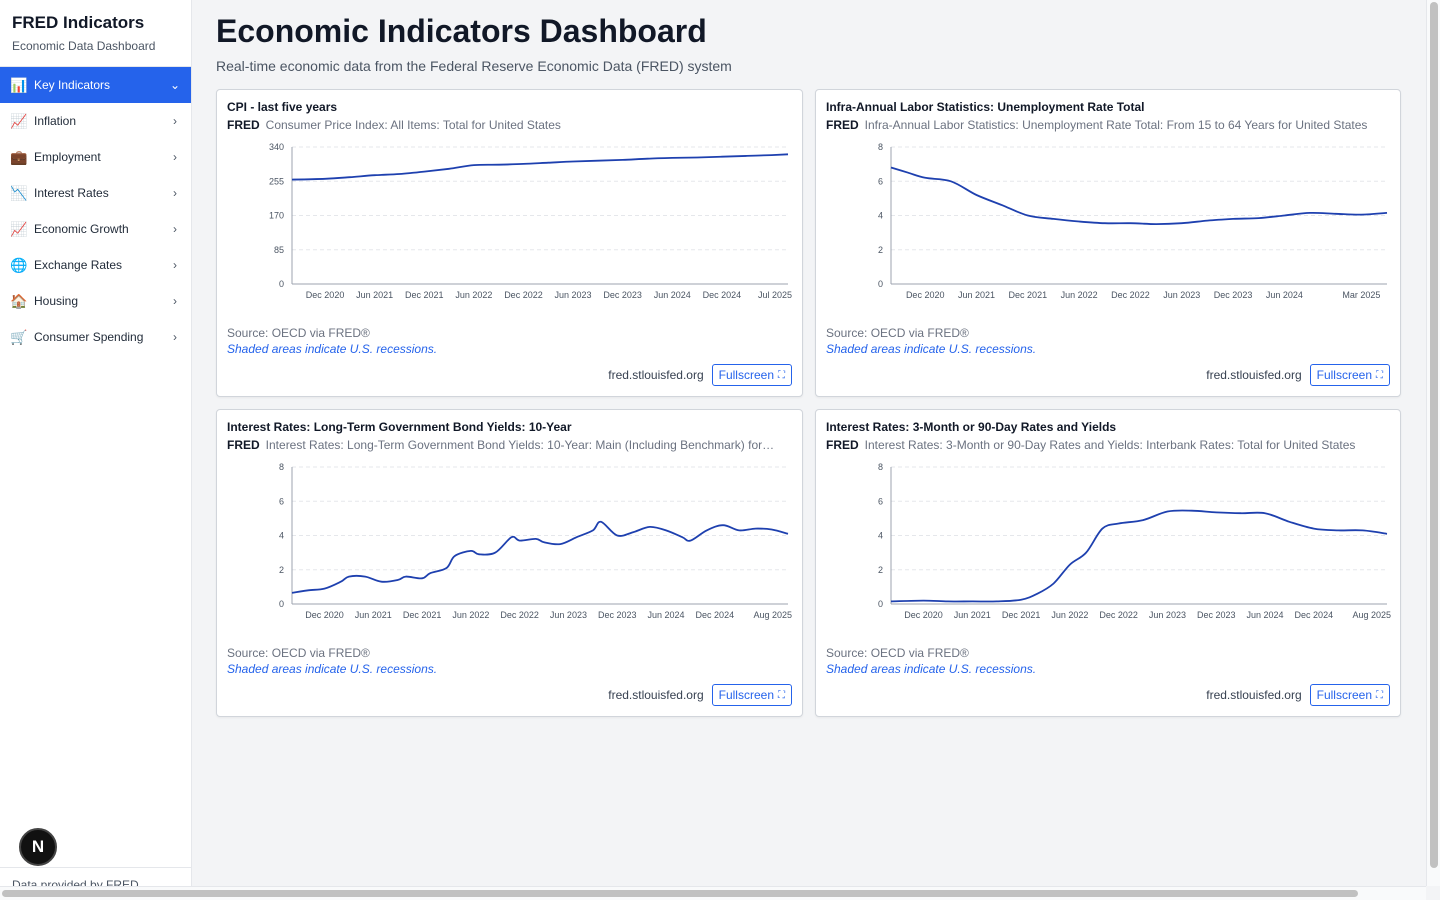 The height and width of the screenshot is (900, 1440). What do you see at coordinates (19, 300) in the screenshot?
I see `house-icon: 🏠` at bounding box center [19, 300].